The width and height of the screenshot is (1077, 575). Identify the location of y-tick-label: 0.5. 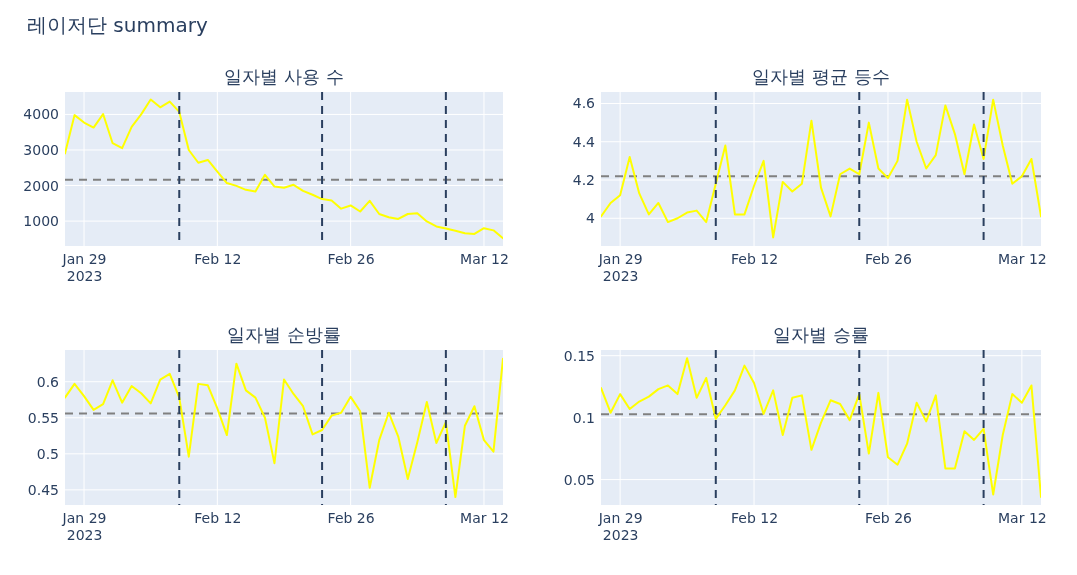
(47, 453).